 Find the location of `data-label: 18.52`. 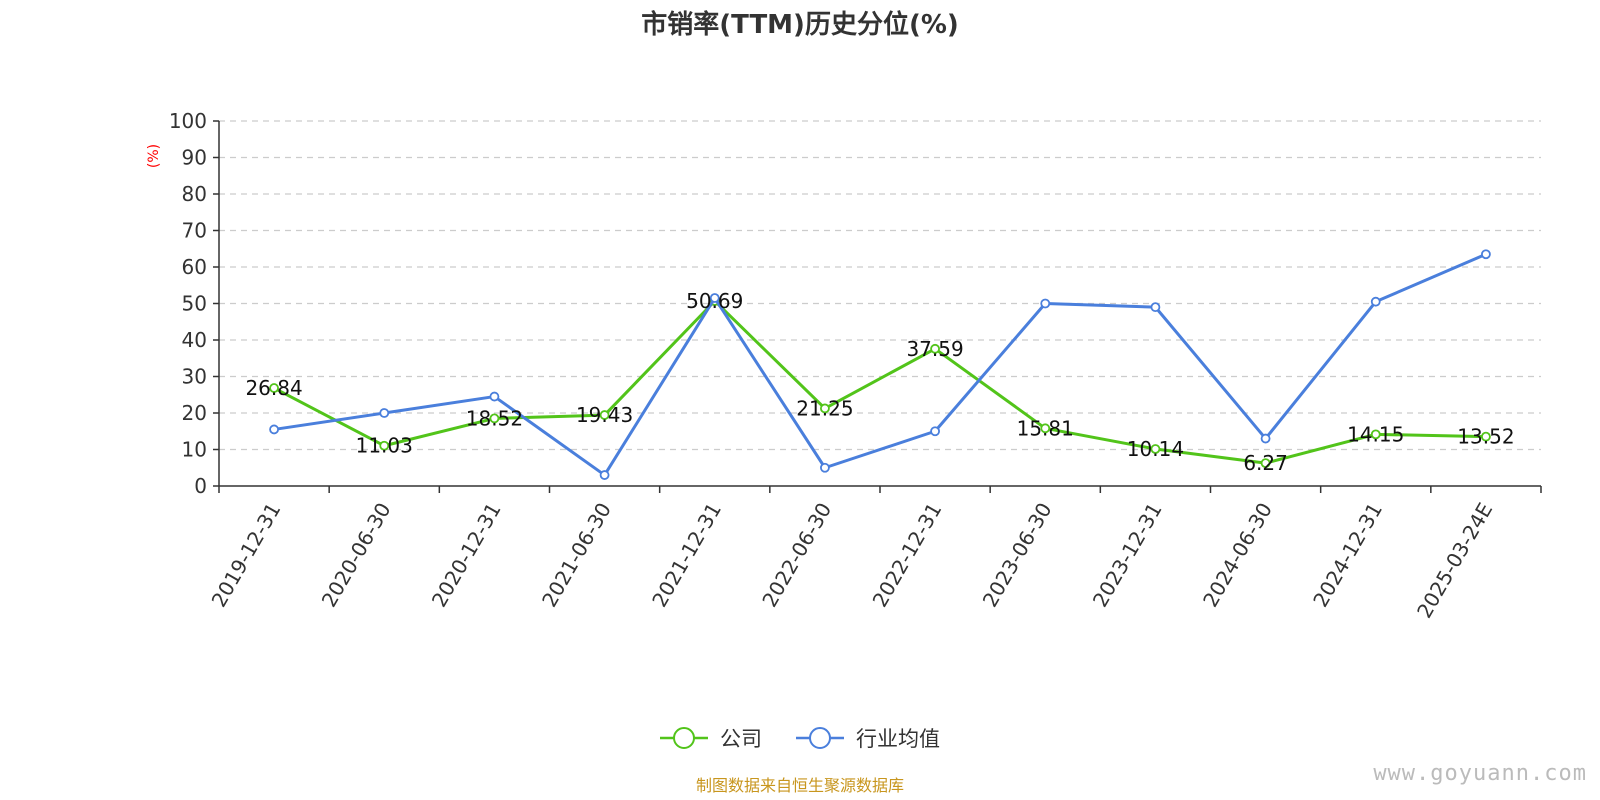

data-label: 18.52 is located at coordinates (494, 418).